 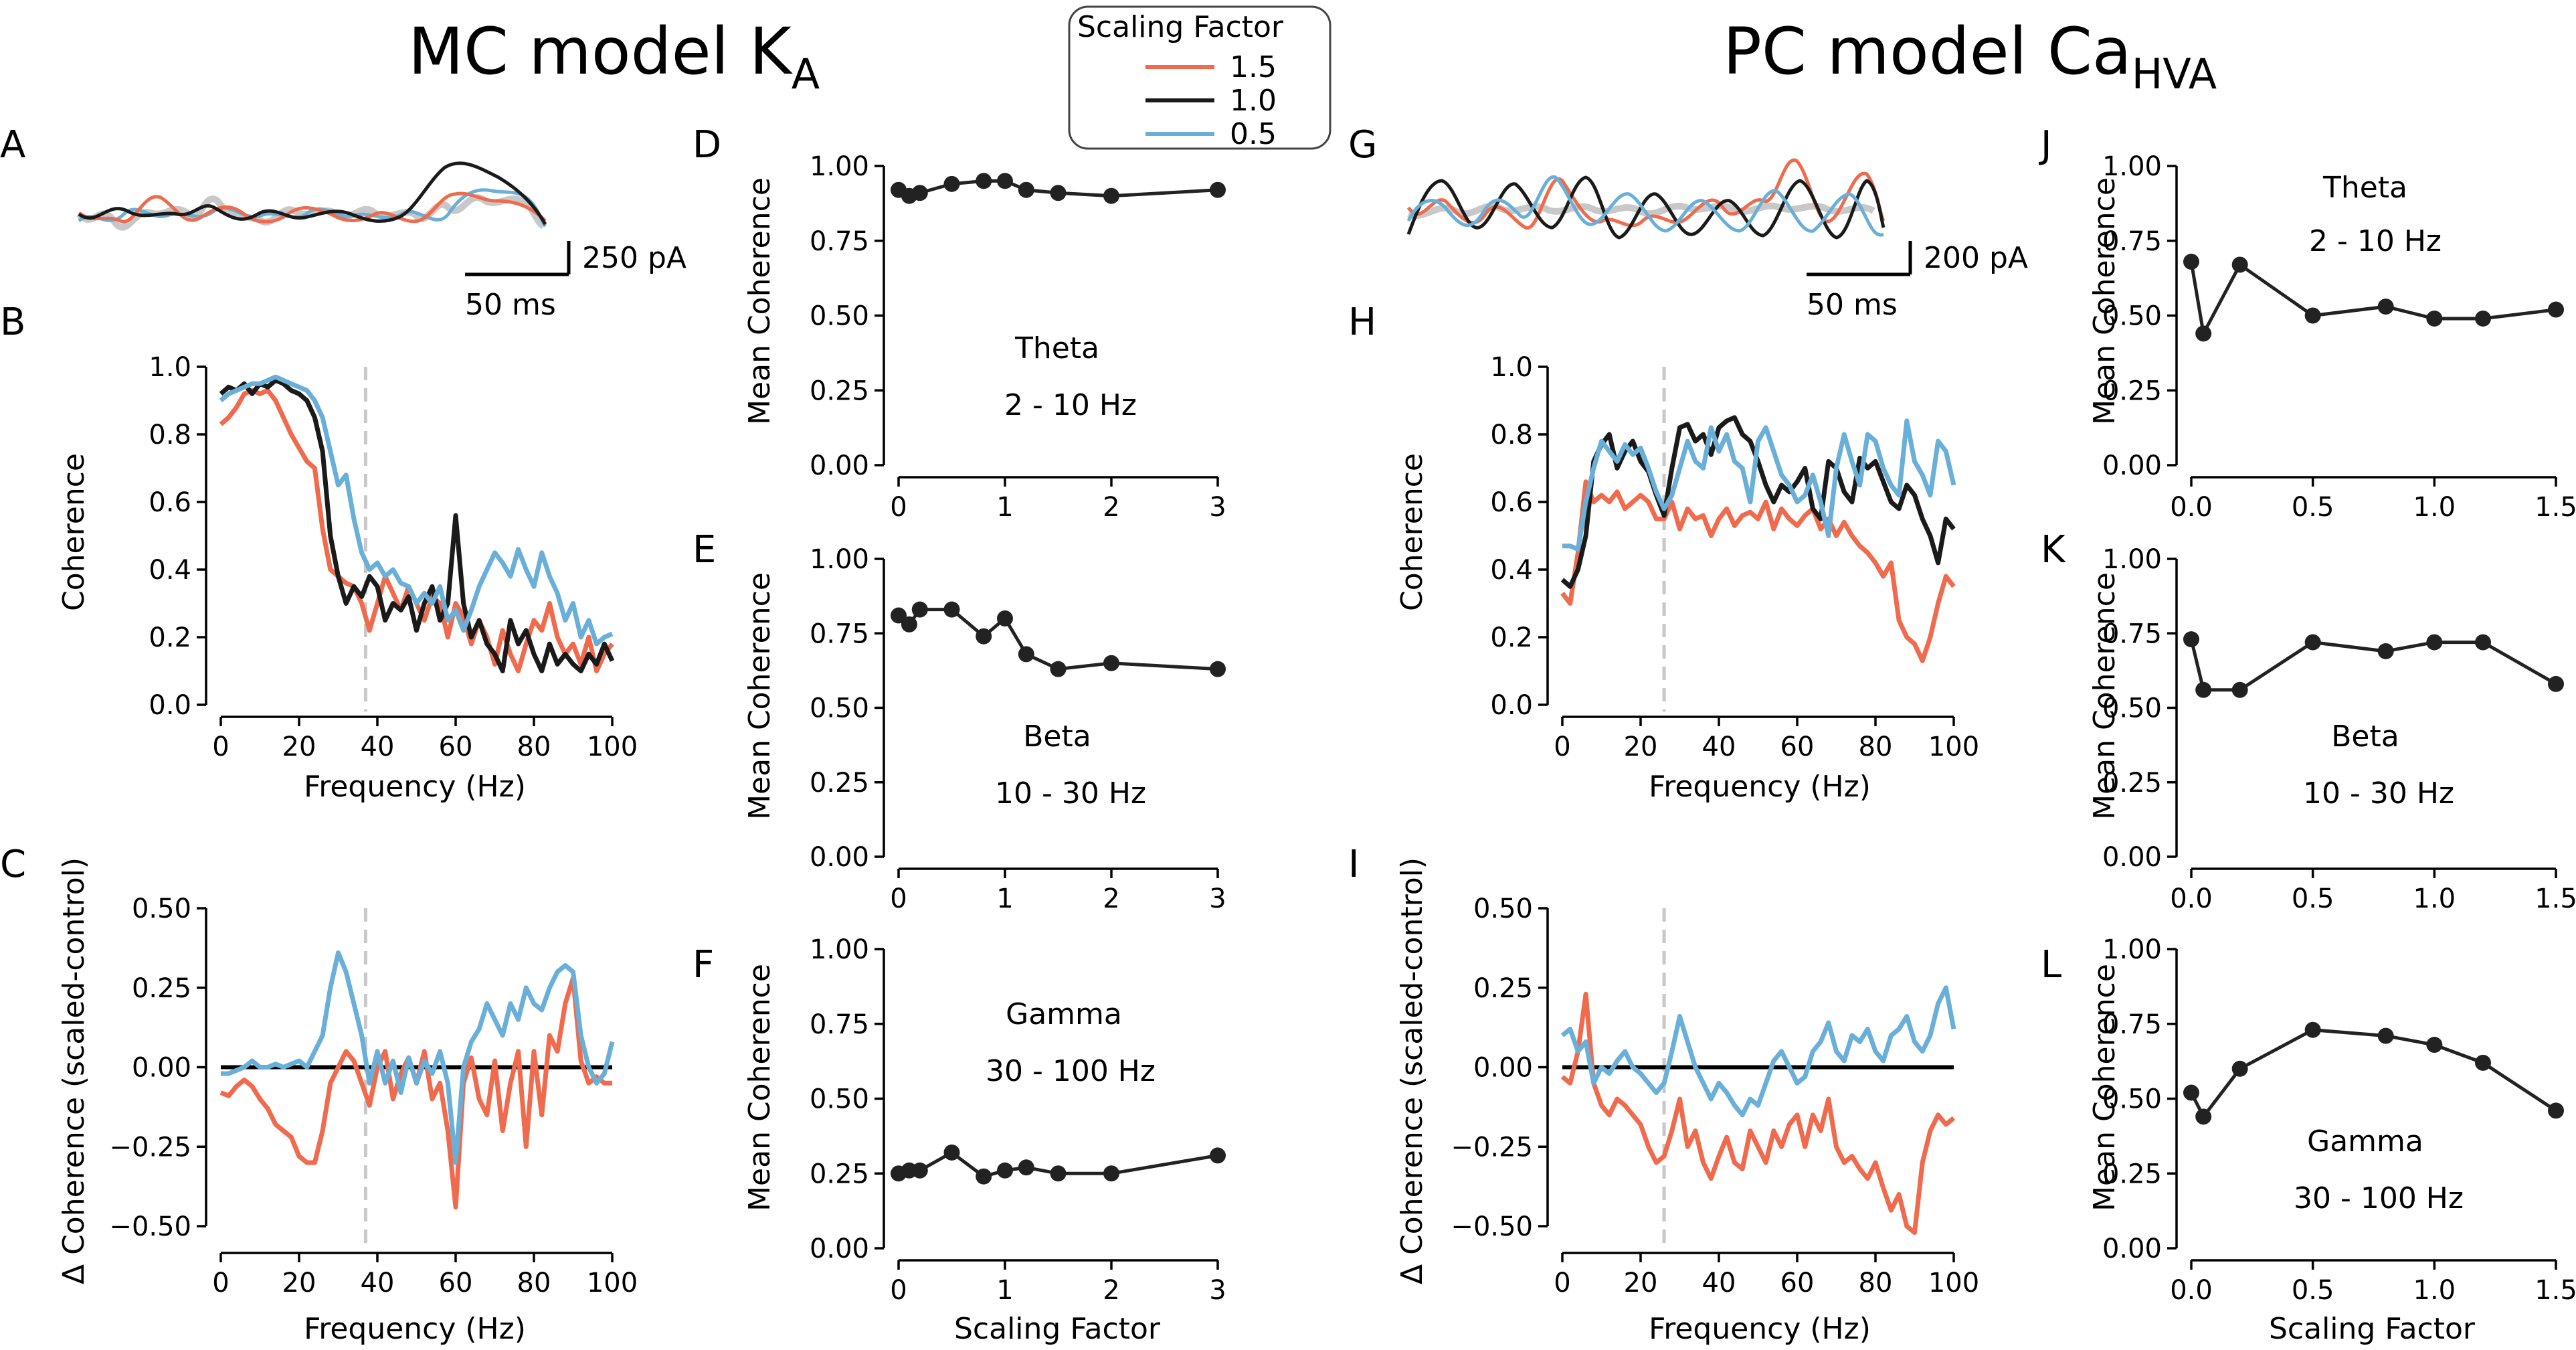 I want to click on y-tick-label-e: 0.75, so click(x=839, y=633).